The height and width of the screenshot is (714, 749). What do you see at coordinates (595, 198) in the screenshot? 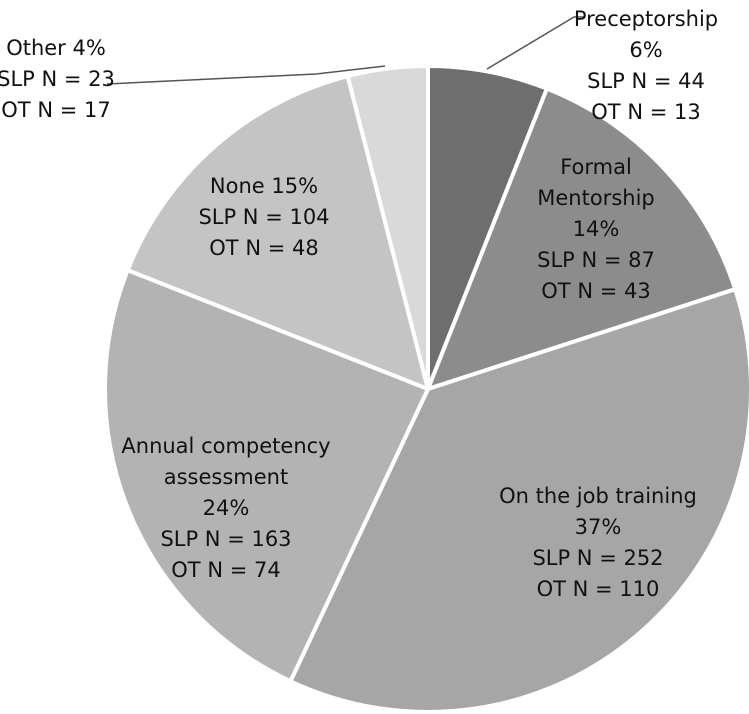
I see `slice-label-line: Mentorship` at bounding box center [595, 198].